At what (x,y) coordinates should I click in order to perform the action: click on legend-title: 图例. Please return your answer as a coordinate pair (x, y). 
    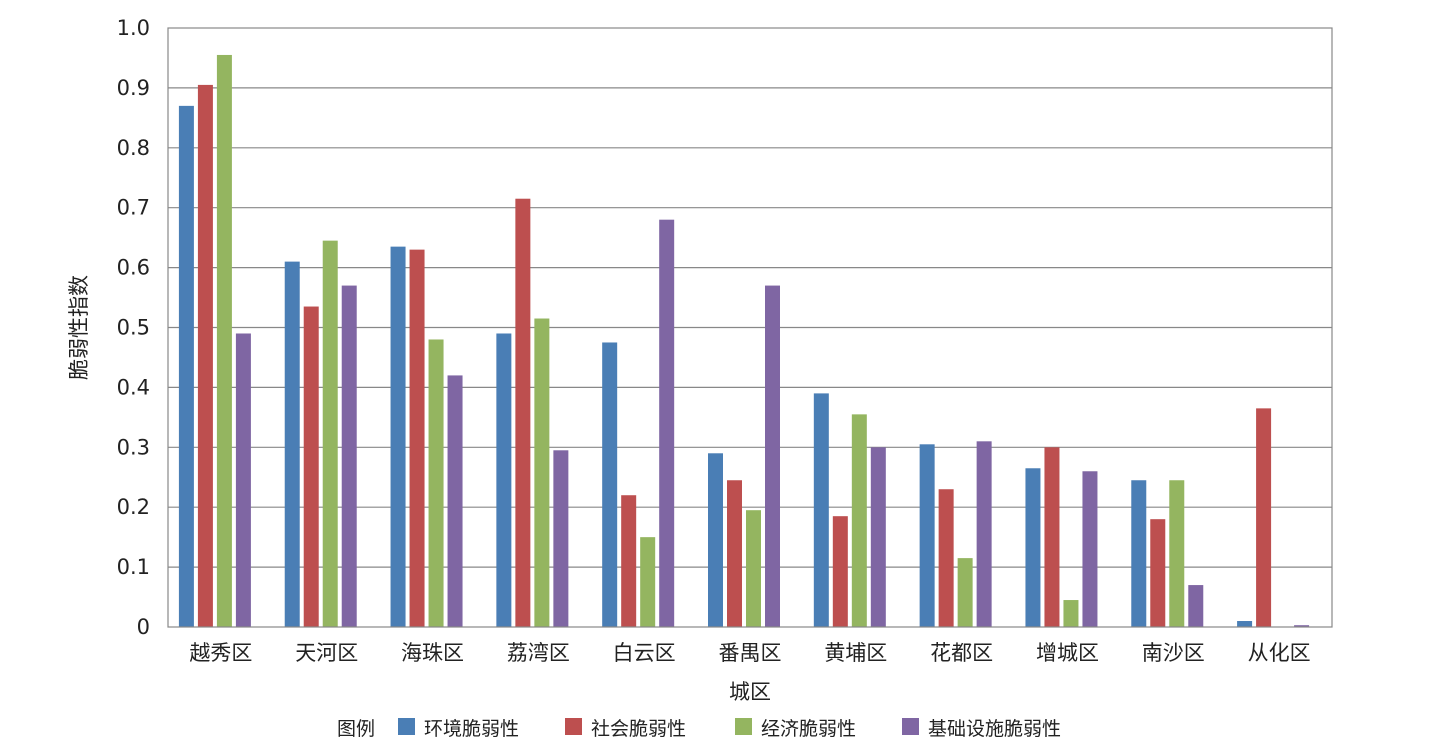
    Looking at the image, I should click on (356, 729).